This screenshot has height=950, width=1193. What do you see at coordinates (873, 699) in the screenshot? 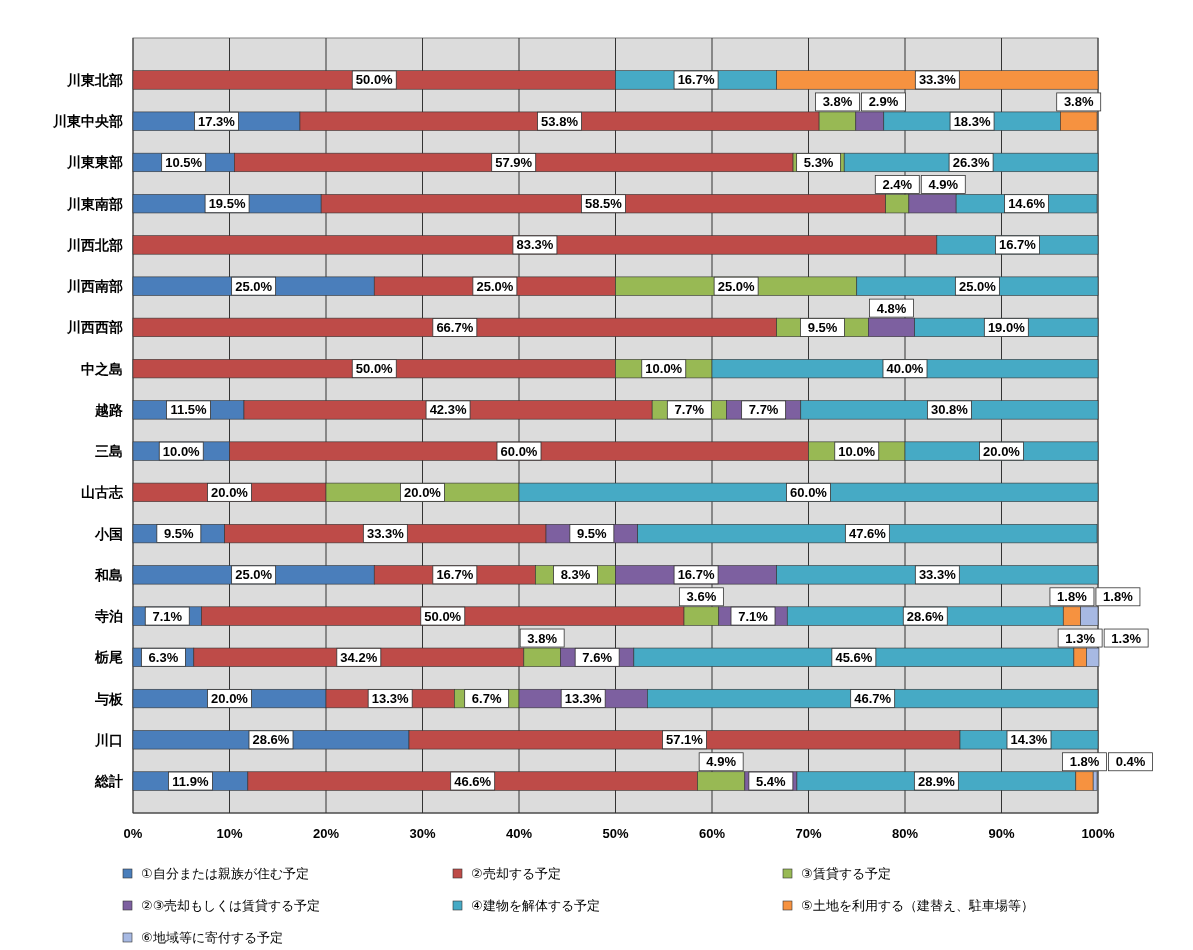
I see `data-label: 46.7%` at bounding box center [873, 699].